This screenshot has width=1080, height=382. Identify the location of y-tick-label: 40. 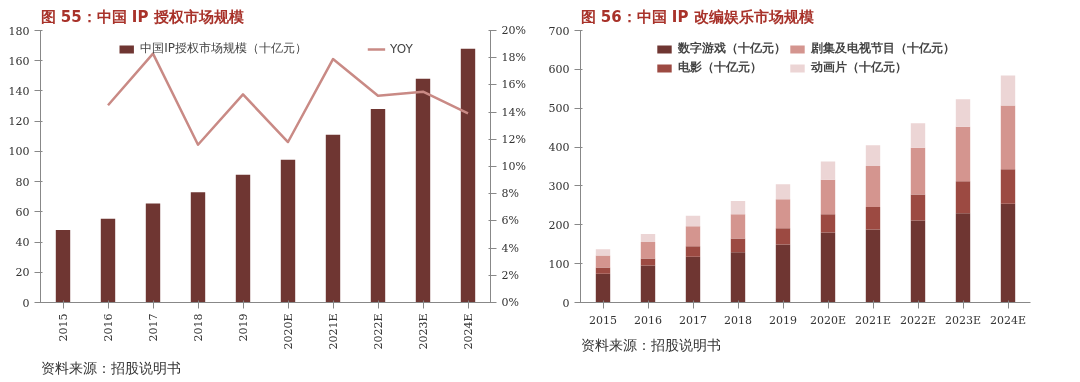
(22, 243).